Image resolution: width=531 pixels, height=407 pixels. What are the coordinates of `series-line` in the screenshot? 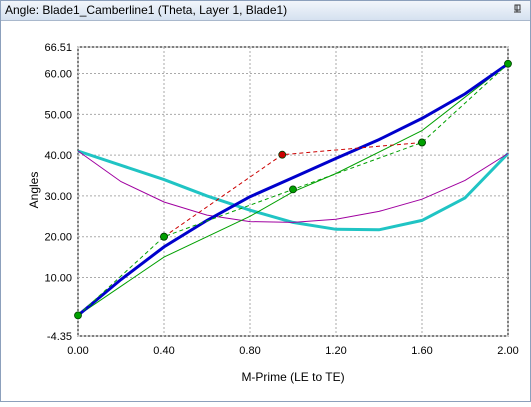 It's located at (293, 186).